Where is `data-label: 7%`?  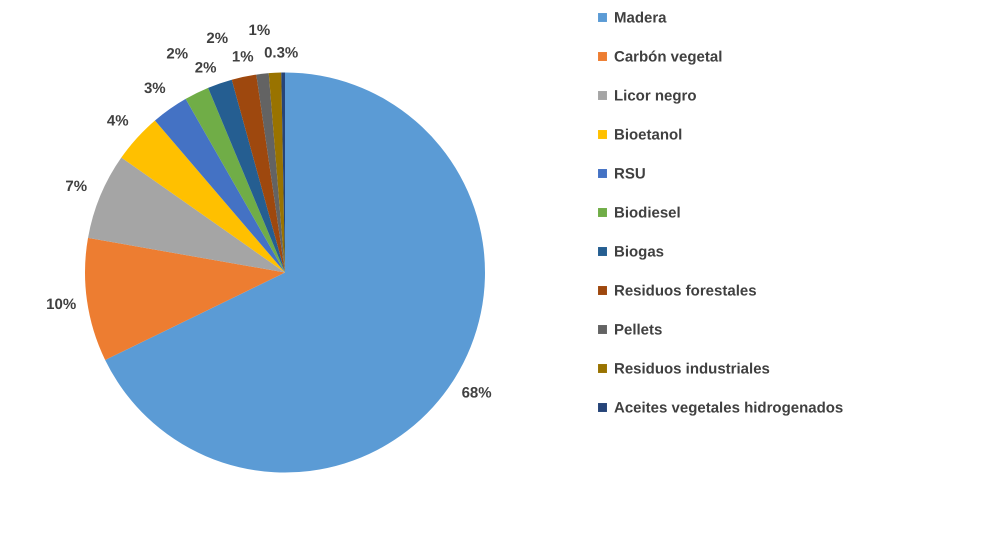 data-label: 7% is located at coordinates (76, 186).